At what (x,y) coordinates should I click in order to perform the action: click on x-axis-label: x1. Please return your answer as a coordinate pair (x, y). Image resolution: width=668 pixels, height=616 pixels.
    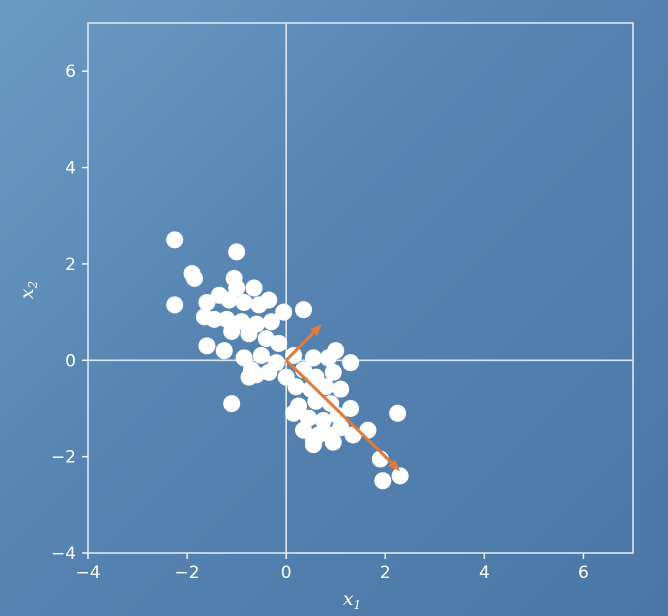
    Looking at the image, I should click on (352, 600).